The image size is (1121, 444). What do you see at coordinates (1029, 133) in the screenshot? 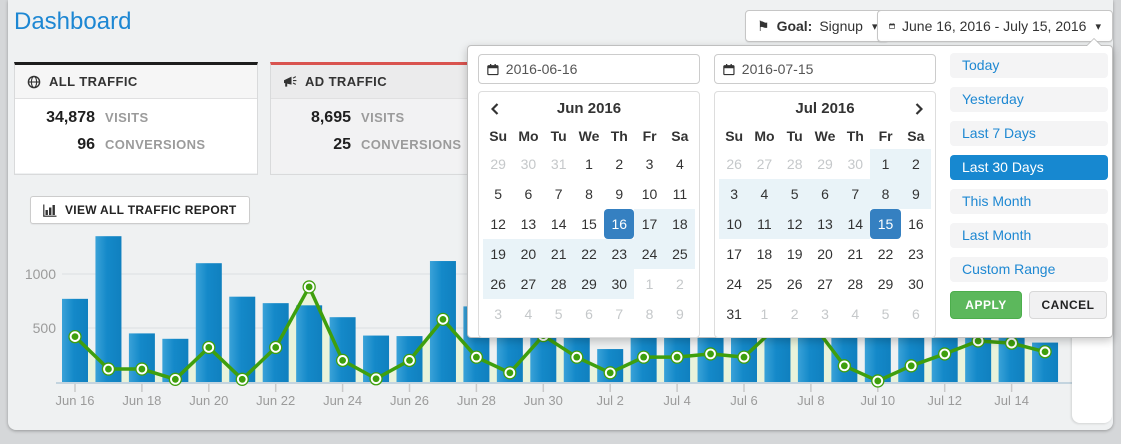
I see `preset-last-7-days: Last 7 Days` at bounding box center [1029, 133].